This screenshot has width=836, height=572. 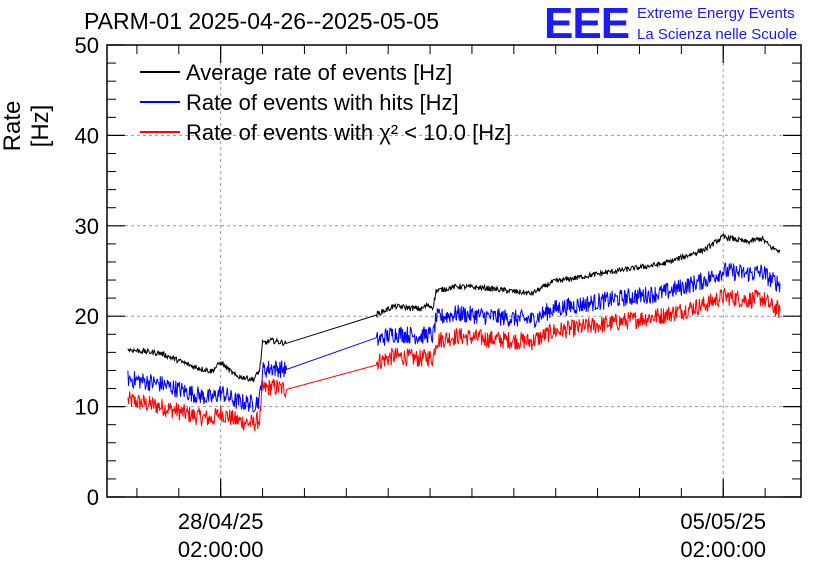 What do you see at coordinates (87, 135) in the screenshot?
I see `y-tick-label: 40` at bounding box center [87, 135].